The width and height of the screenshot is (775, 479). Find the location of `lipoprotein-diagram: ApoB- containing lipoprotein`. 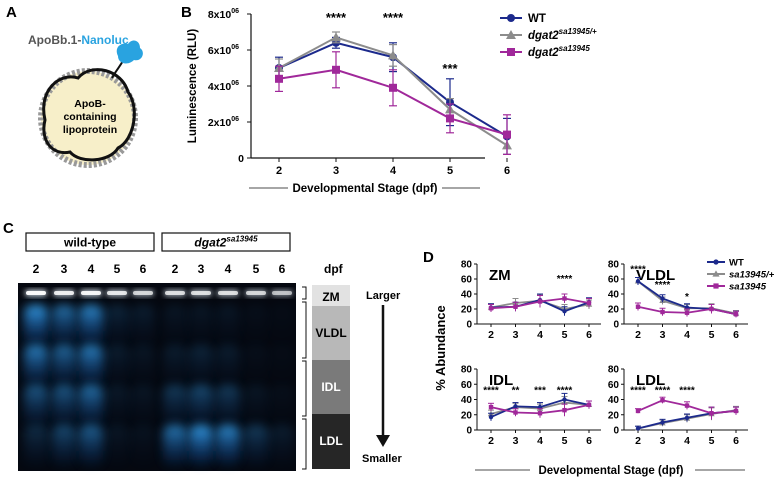

lipoprotein-diagram: ApoB- containing lipoprotein is located at coordinates (90, 104).